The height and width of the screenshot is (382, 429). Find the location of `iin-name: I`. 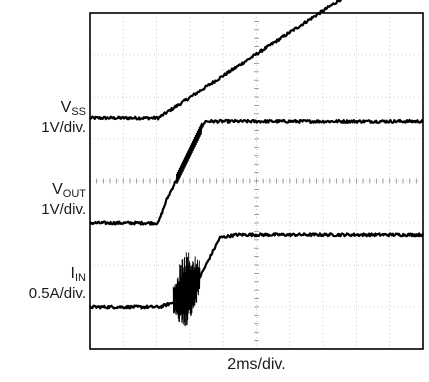

iin-name: I is located at coordinates (72, 273).